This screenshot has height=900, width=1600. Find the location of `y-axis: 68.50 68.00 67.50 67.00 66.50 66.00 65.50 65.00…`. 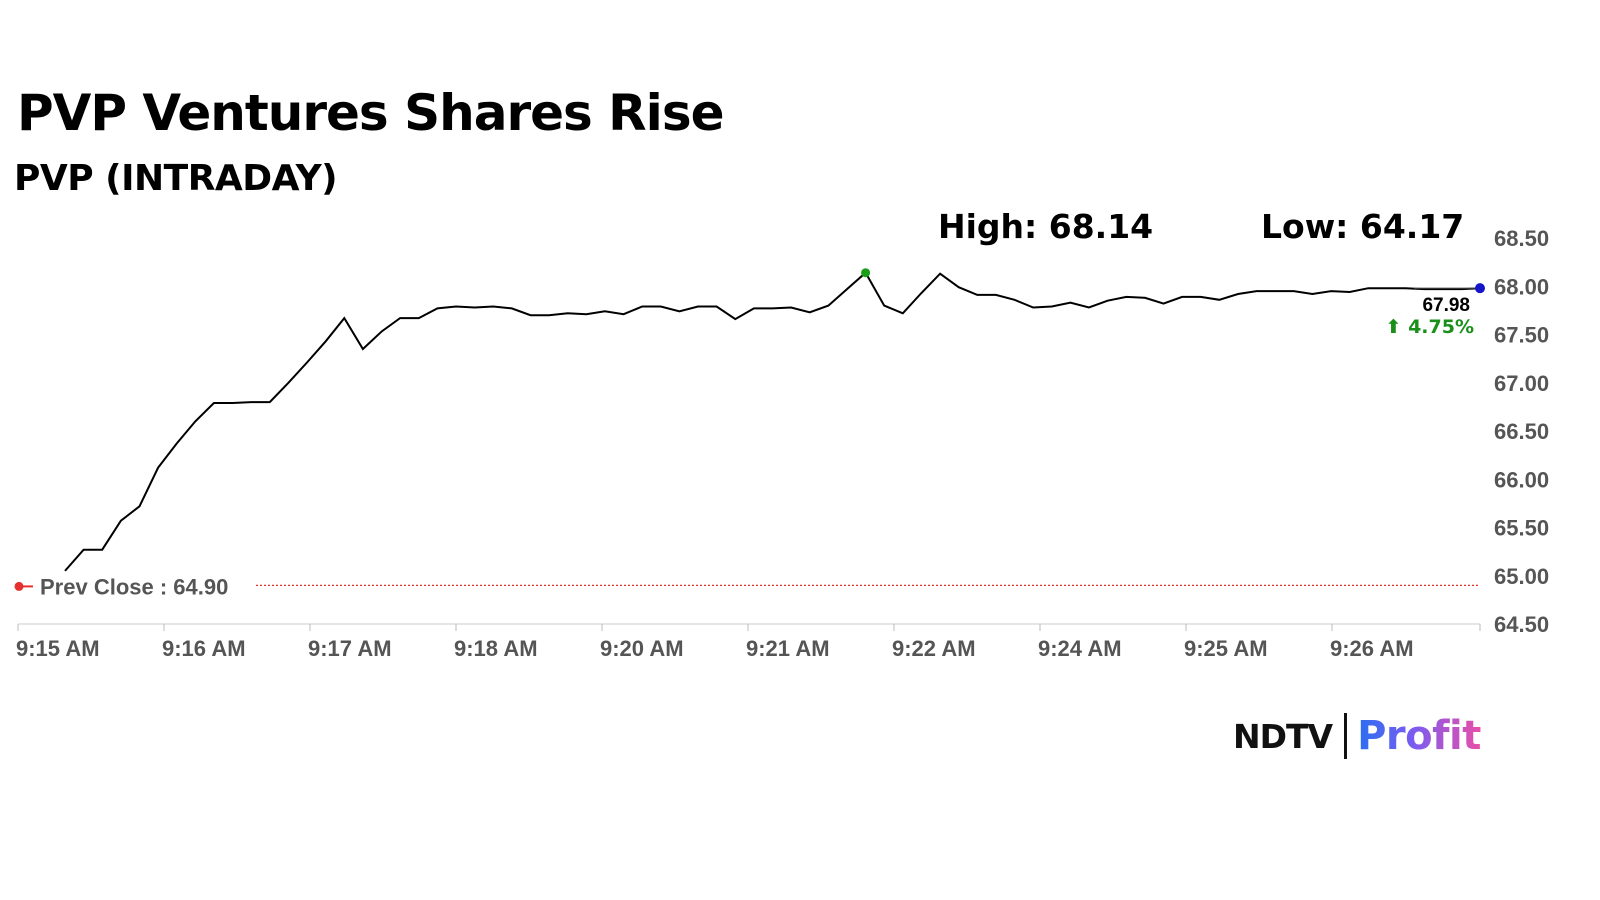

y-axis: 68.50 68.00 67.50 67.00 66.50 66.00 65.50 65.00… is located at coordinates (1521, 431).